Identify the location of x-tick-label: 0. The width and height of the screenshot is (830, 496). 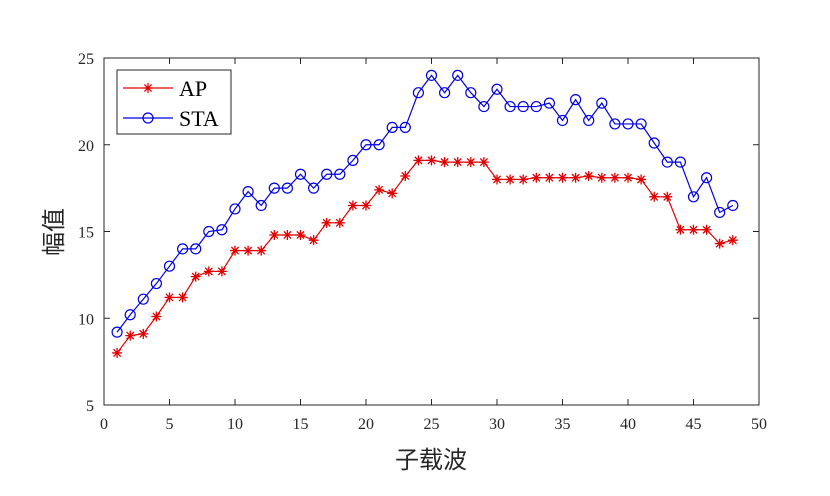
(104, 424).